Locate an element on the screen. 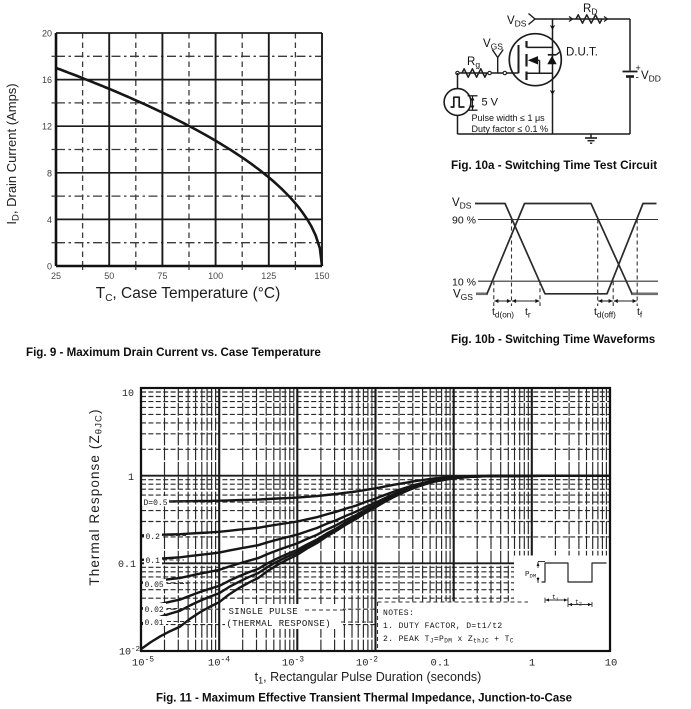 This screenshot has width=691, height=709. svg-text: 20 is located at coordinates (47, 34).